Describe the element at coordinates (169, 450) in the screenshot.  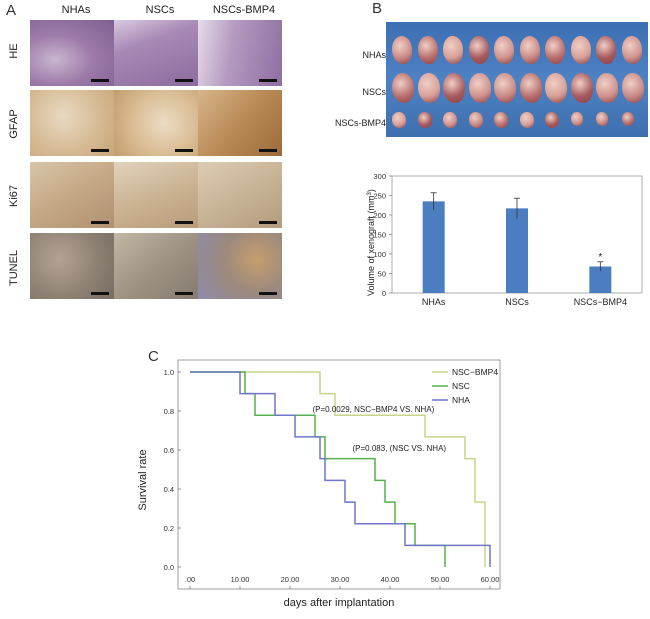
I see `survival-ytick-label: 0.6` at that location.